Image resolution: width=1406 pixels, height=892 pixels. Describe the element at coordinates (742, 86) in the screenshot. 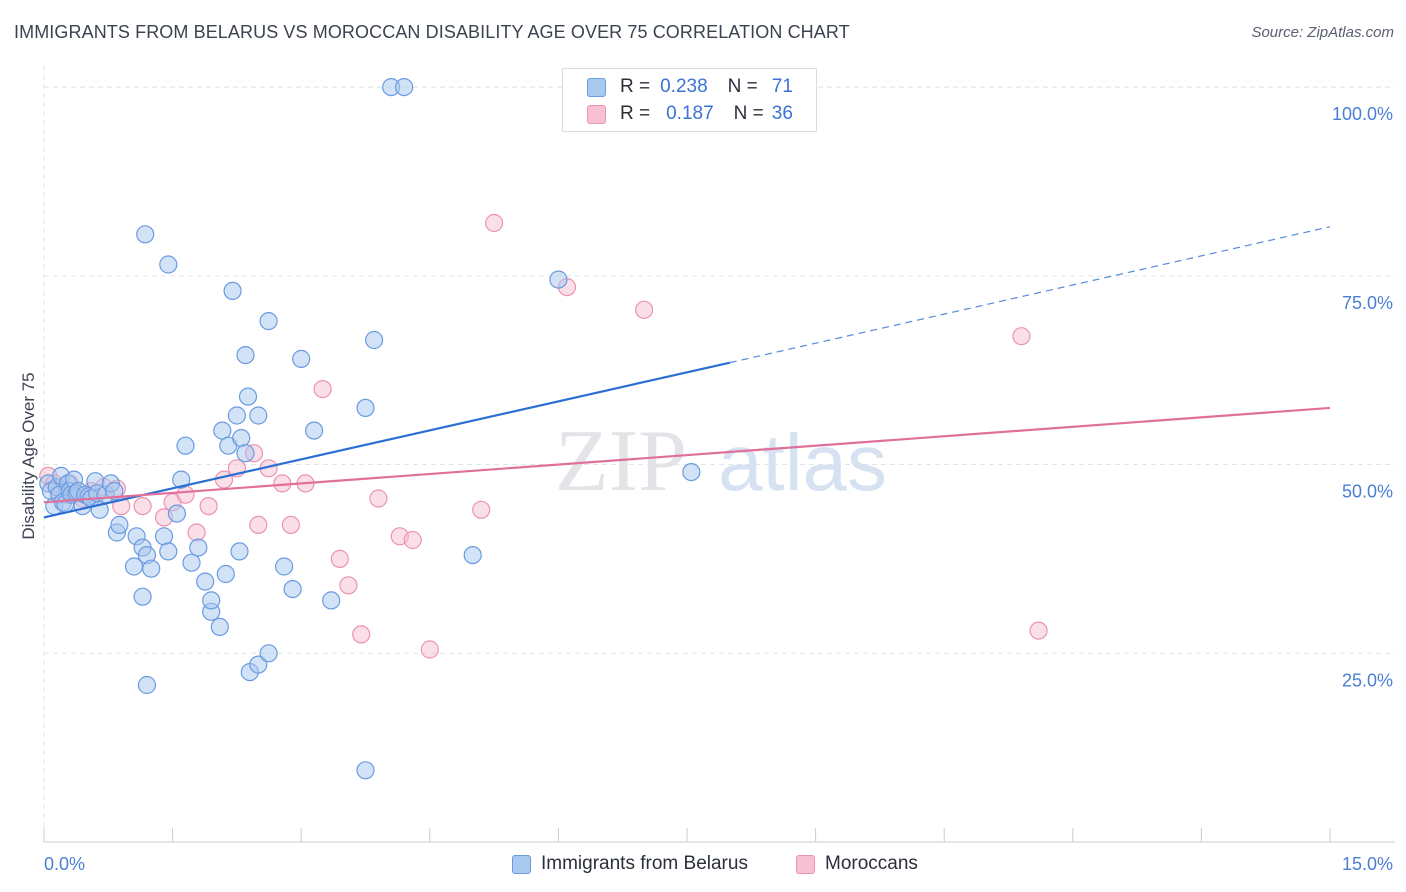

I see `belarus-n-label: N =` at that location.